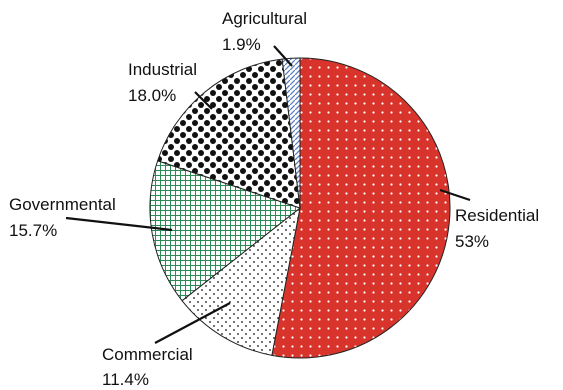 Image resolution: width=563 pixels, height=390 pixels. What do you see at coordinates (264, 18) in the screenshot?
I see `slice-label-agricultural: Agricultural` at bounding box center [264, 18].